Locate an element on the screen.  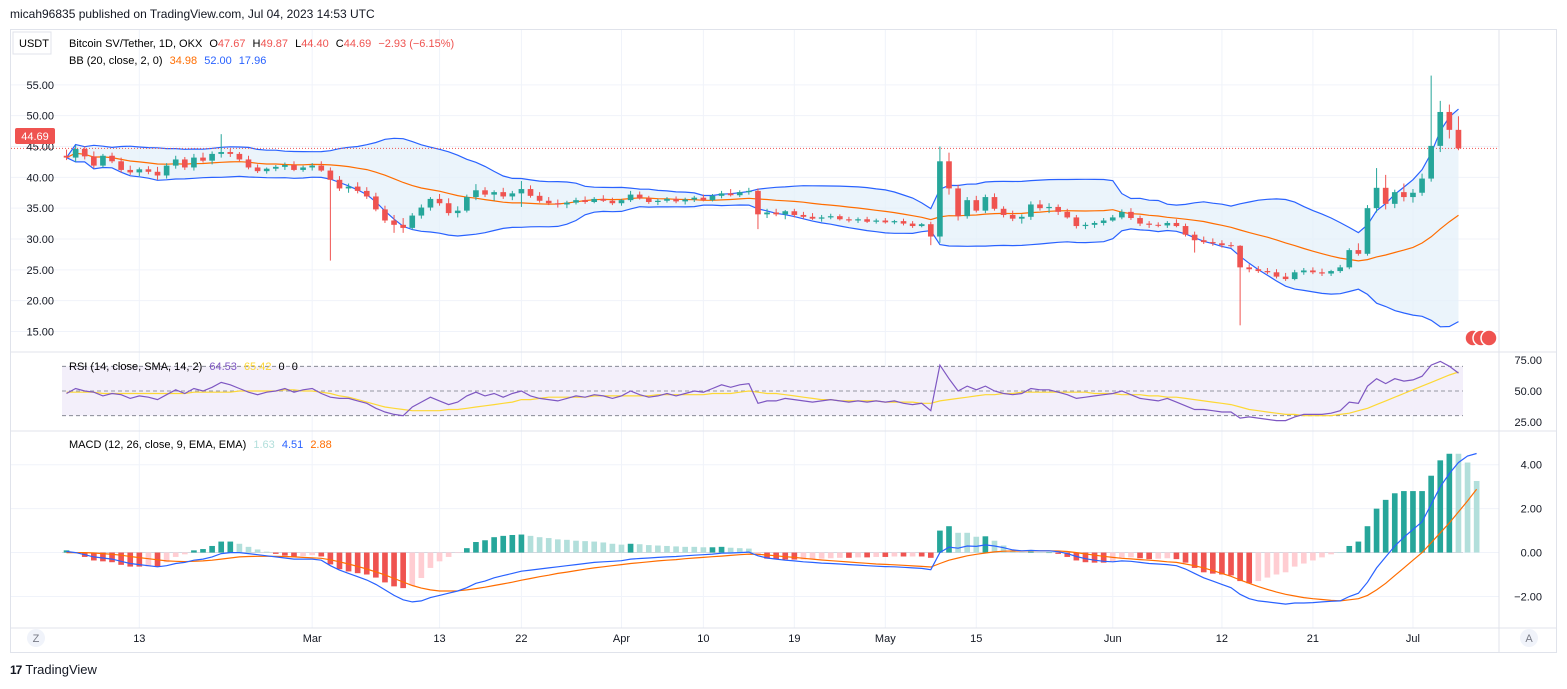
legend-c-value: 44.69 is located at coordinates (358, 44).